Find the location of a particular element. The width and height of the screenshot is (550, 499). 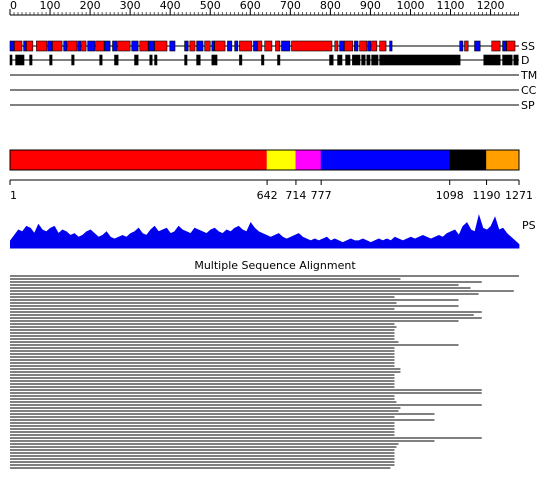

track-label: CC is located at coordinates (529, 90).